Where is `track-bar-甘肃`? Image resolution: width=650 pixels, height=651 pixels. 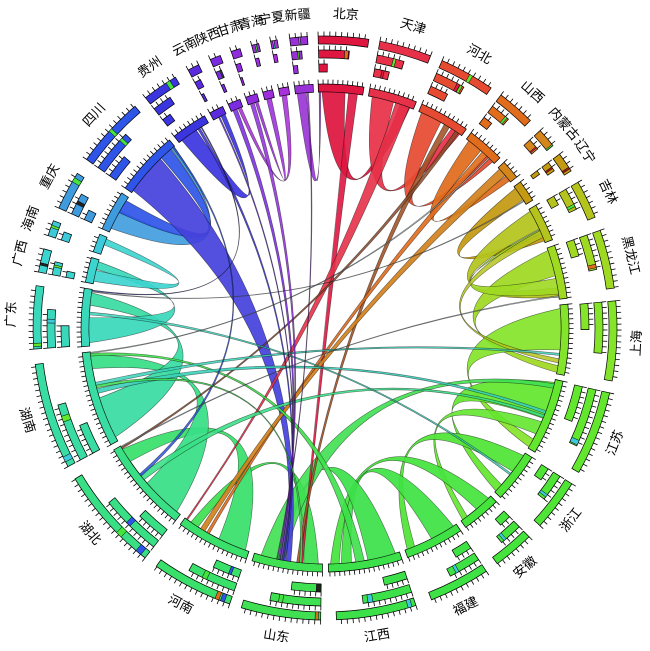 track-bar-甘肃 is located at coordinates (236, 54).